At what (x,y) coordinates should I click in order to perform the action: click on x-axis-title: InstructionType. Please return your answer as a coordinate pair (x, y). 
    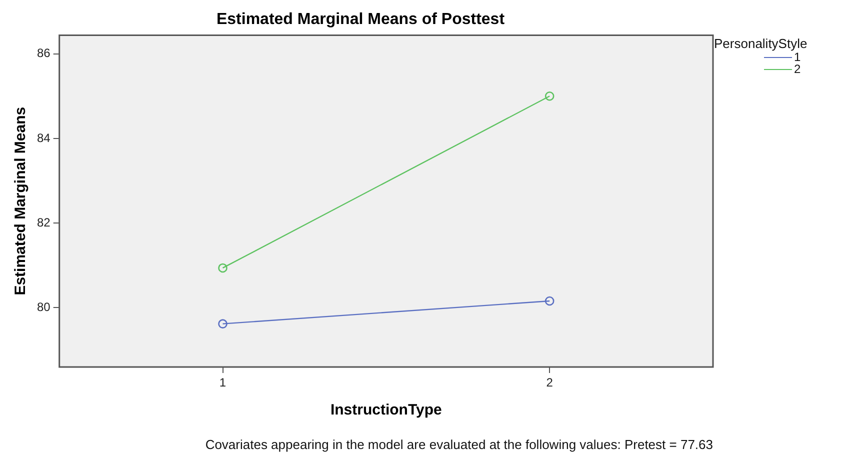
    Looking at the image, I should click on (386, 410).